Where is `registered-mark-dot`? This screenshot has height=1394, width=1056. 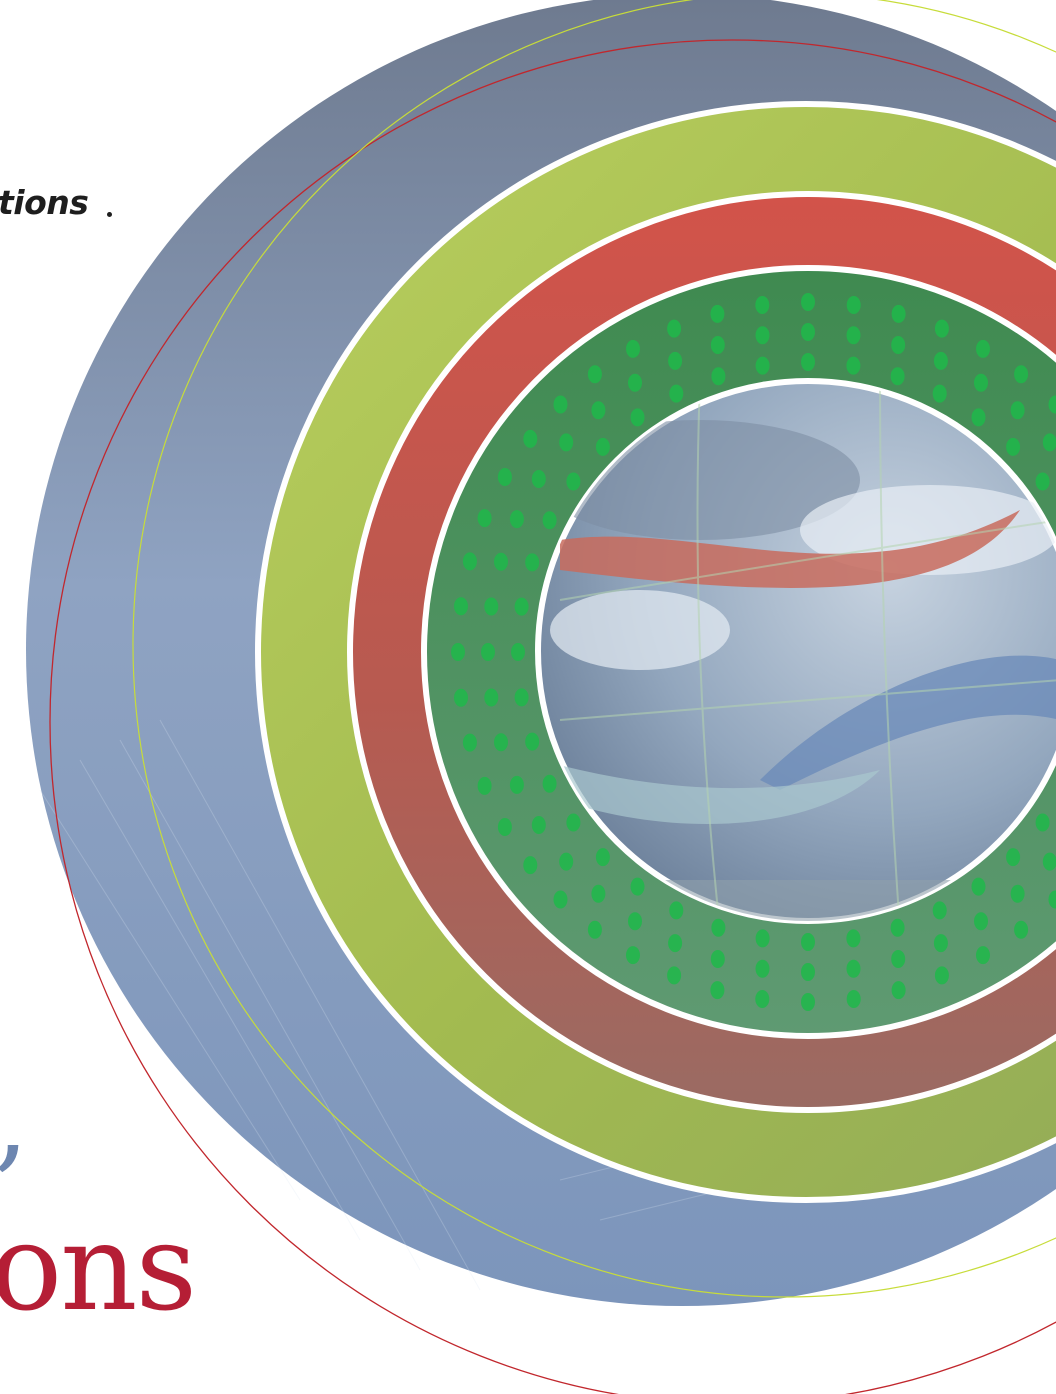 registered-mark-dot is located at coordinates (109, 214).